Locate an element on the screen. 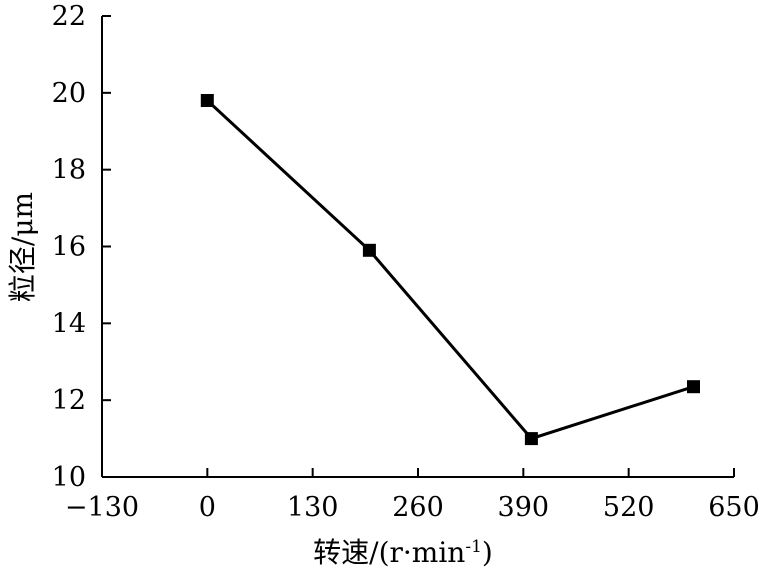  y-tick-label: 20 is located at coordinates (69, 93).